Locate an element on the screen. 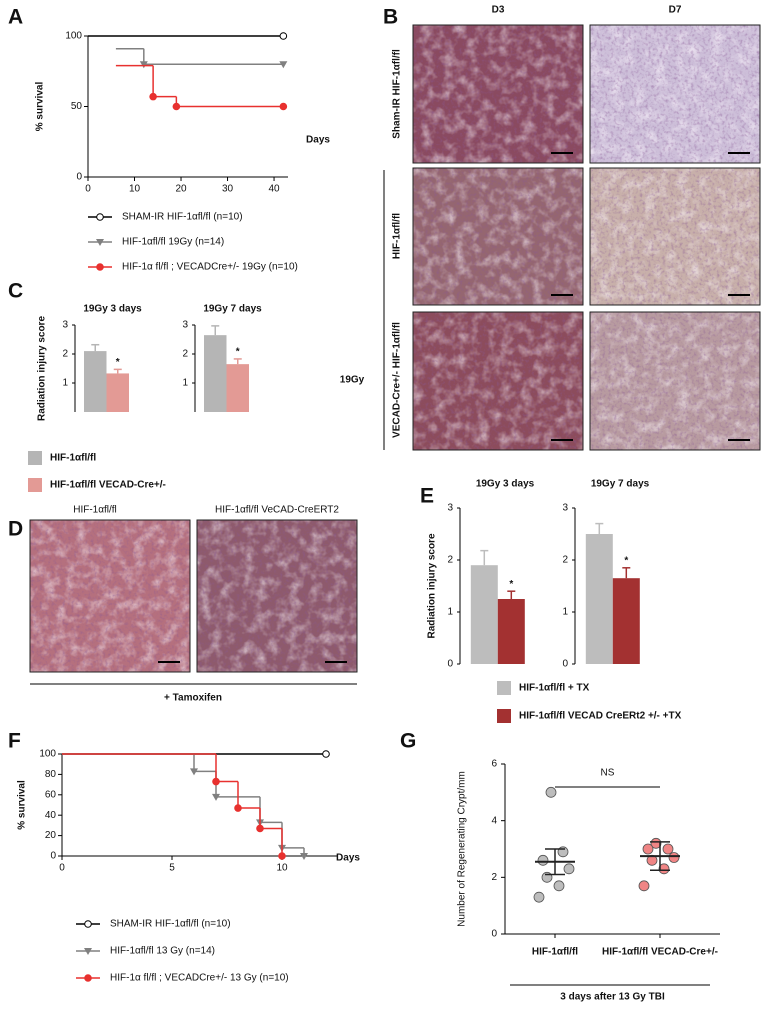 The height and width of the screenshot is (1028, 765). x-tick-label: HIF-1αfl/fl VECAD-Cre+/- is located at coordinates (660, 952).